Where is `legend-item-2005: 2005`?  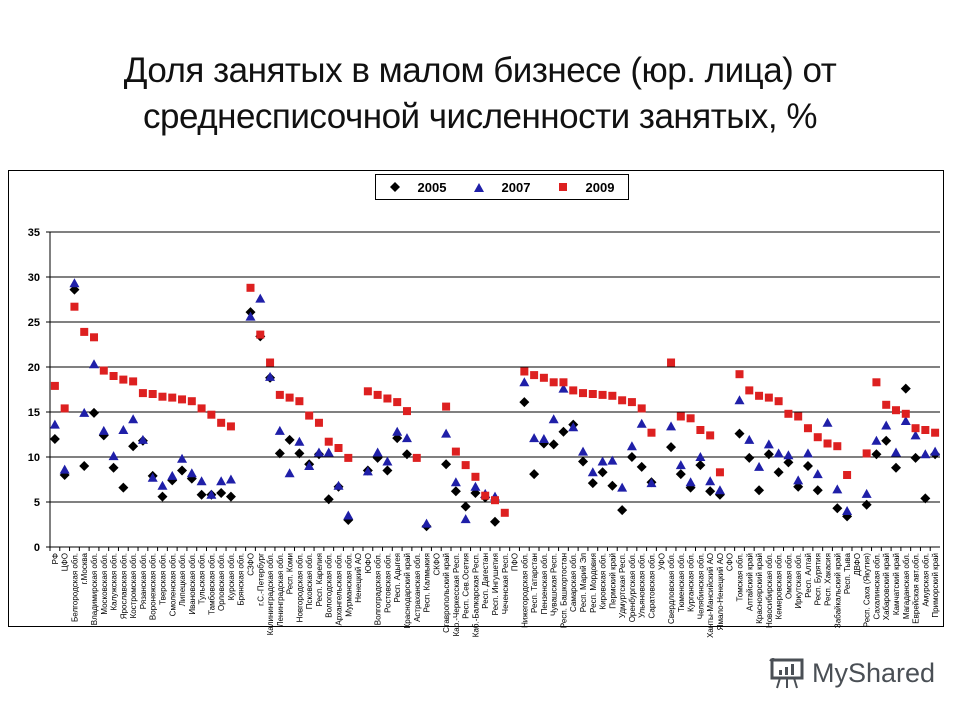 legend-item-2005: 2005 is located at coordinates (418, 187).